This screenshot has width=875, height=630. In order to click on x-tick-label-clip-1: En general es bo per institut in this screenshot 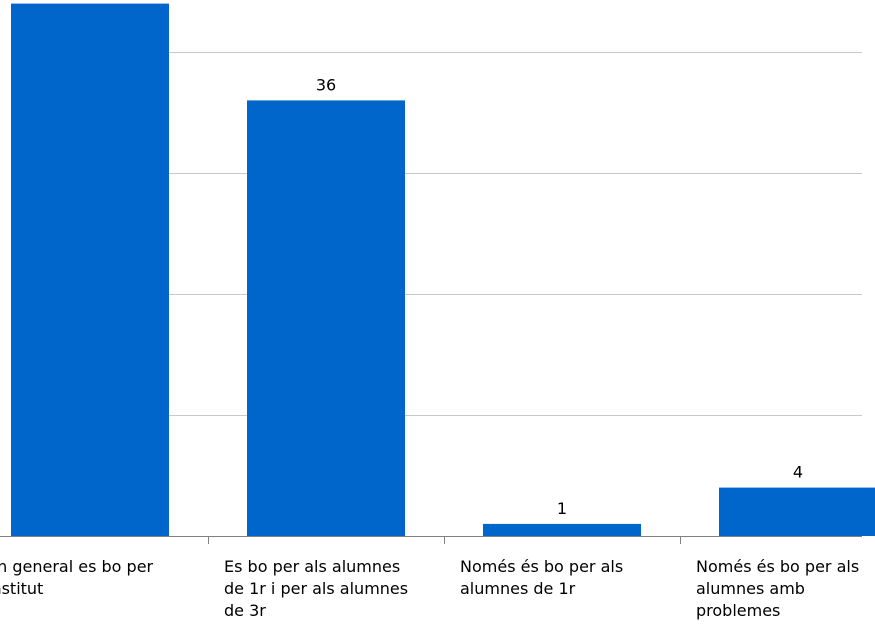, I will do `click(88, 593)`.